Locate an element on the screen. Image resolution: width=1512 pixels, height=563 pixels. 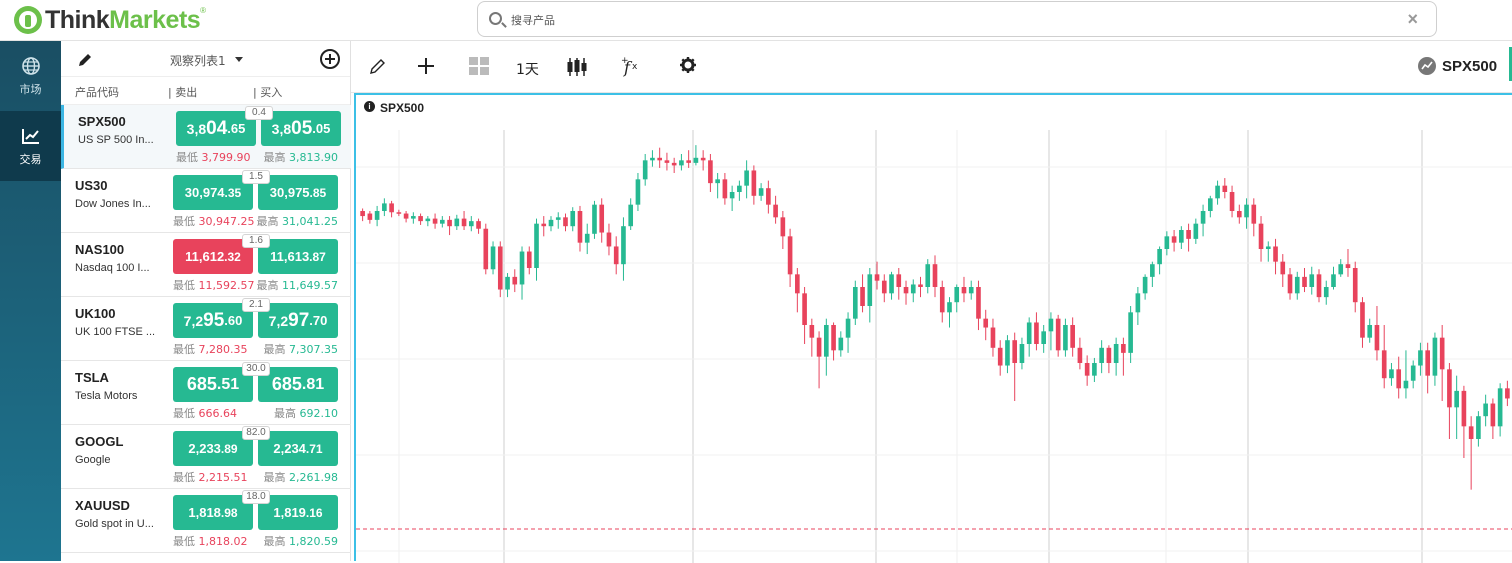
sell-button: 3,8 04.65 is located at coordinates (216, 128).